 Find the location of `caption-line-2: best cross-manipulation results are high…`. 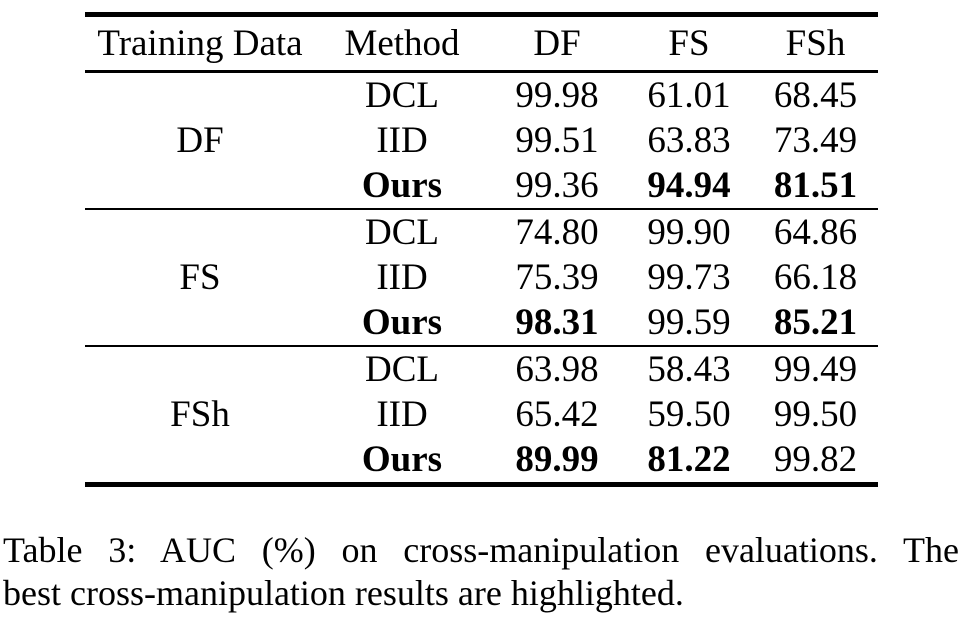

caption-line-2: best cross-manipulation results are high… is located at coordinates (343, 593).